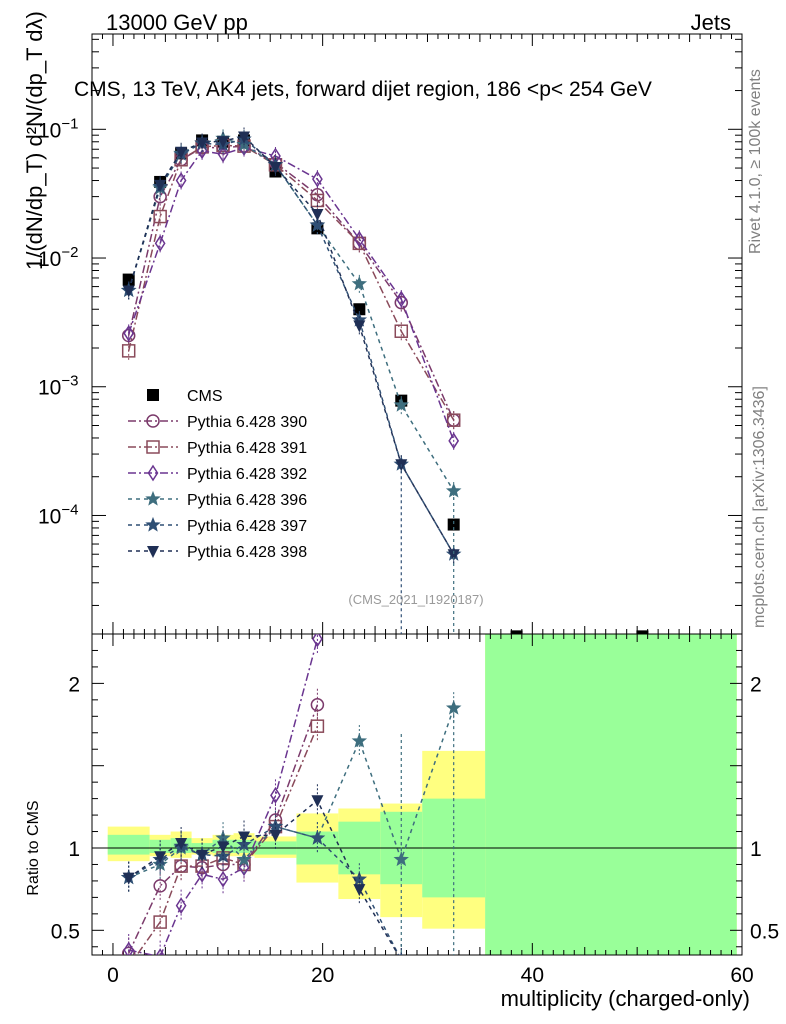 Image resolution: width=786 pixels, height=1024 pixels. I want to click on legend-label-1: Pythia 6.428 390, so click(247, 422).